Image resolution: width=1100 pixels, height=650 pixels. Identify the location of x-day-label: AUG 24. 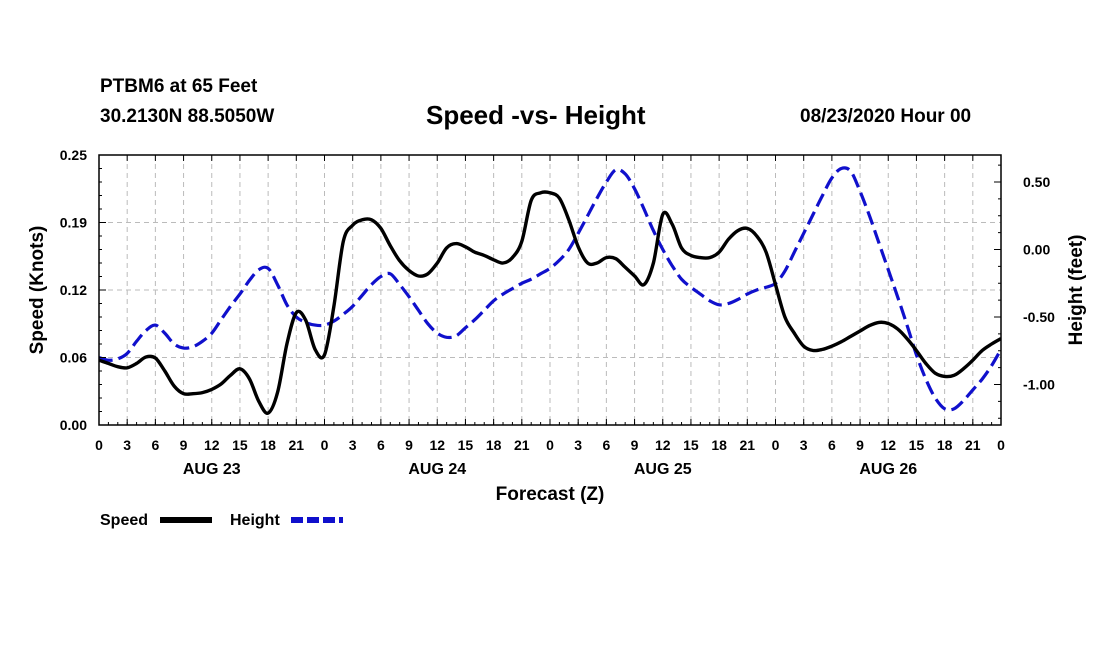
(437, 469).